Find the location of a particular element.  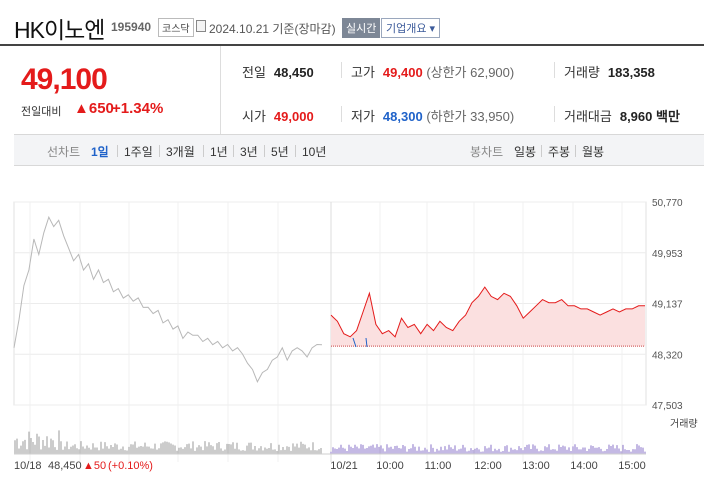

tab-weekly: 주봉 is located at coordinates (559, 152).